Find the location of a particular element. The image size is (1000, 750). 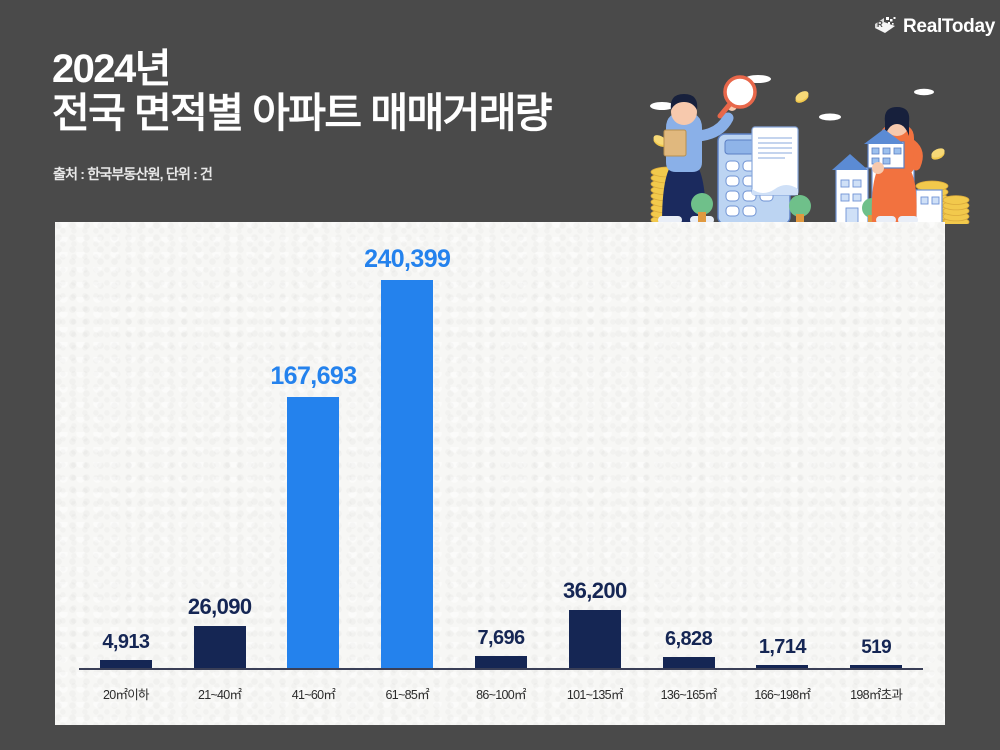

title-line-2: 전국 면적별 아파트 매매거래량 is located at coordinates (302, 113).